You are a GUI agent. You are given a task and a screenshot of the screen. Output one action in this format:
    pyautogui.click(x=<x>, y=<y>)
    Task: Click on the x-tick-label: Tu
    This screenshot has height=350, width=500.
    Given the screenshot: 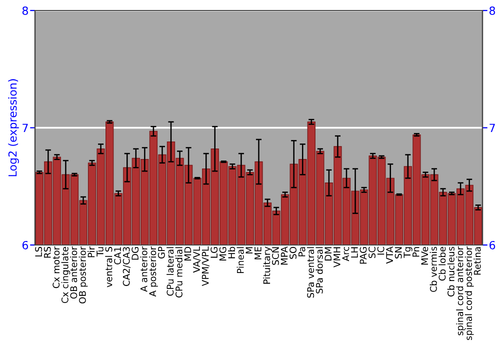 What is the action you would take?
    pyautogui.click(x=100, y=251)
    